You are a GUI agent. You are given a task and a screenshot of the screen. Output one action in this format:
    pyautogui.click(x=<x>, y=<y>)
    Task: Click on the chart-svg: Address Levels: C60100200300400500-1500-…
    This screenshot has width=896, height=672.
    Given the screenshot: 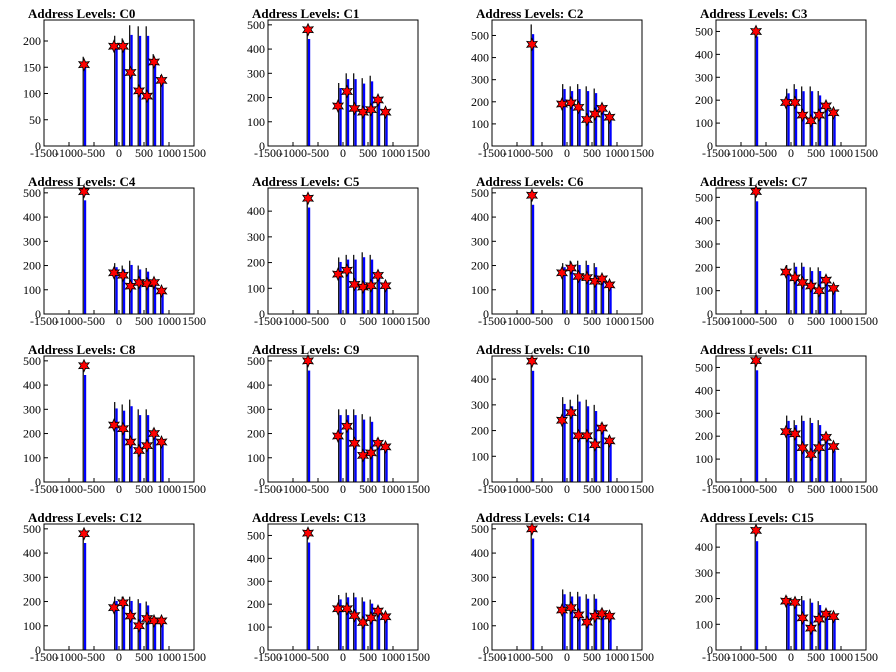 What is the action you would take?
    pyautogui.click(x=562, y=251)
    